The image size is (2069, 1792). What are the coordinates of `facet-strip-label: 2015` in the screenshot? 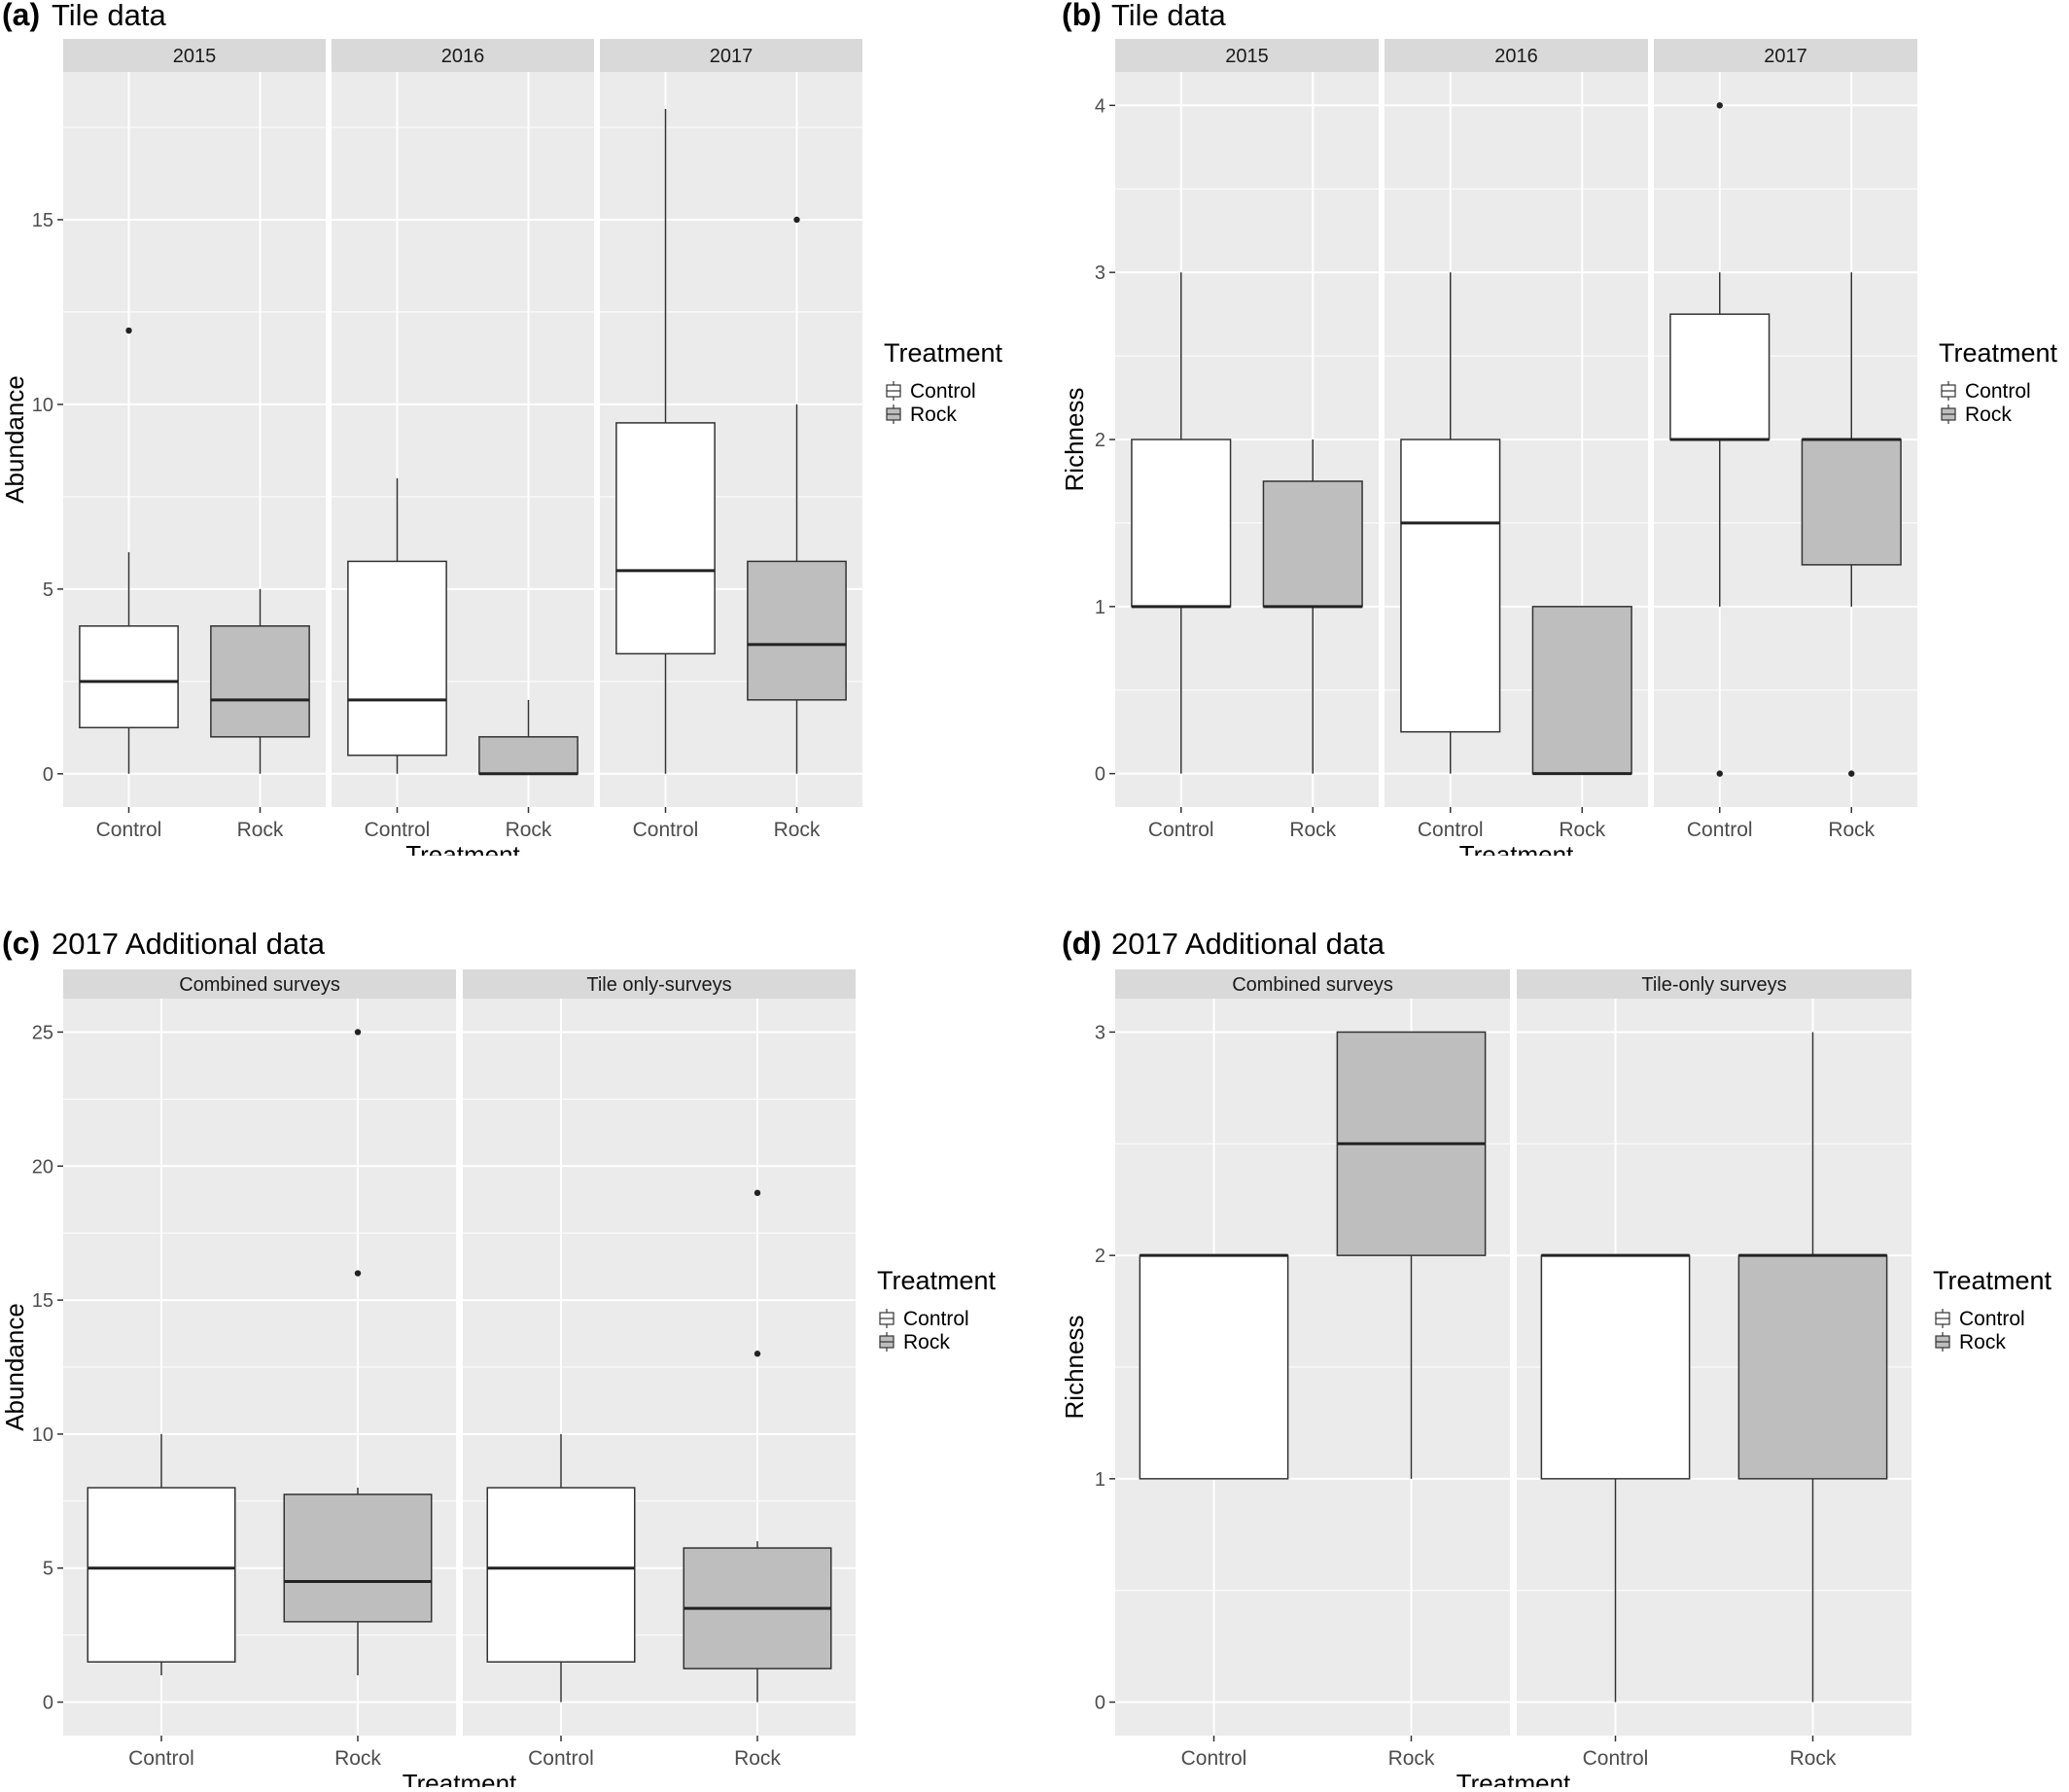 It's located at (1247, 56).